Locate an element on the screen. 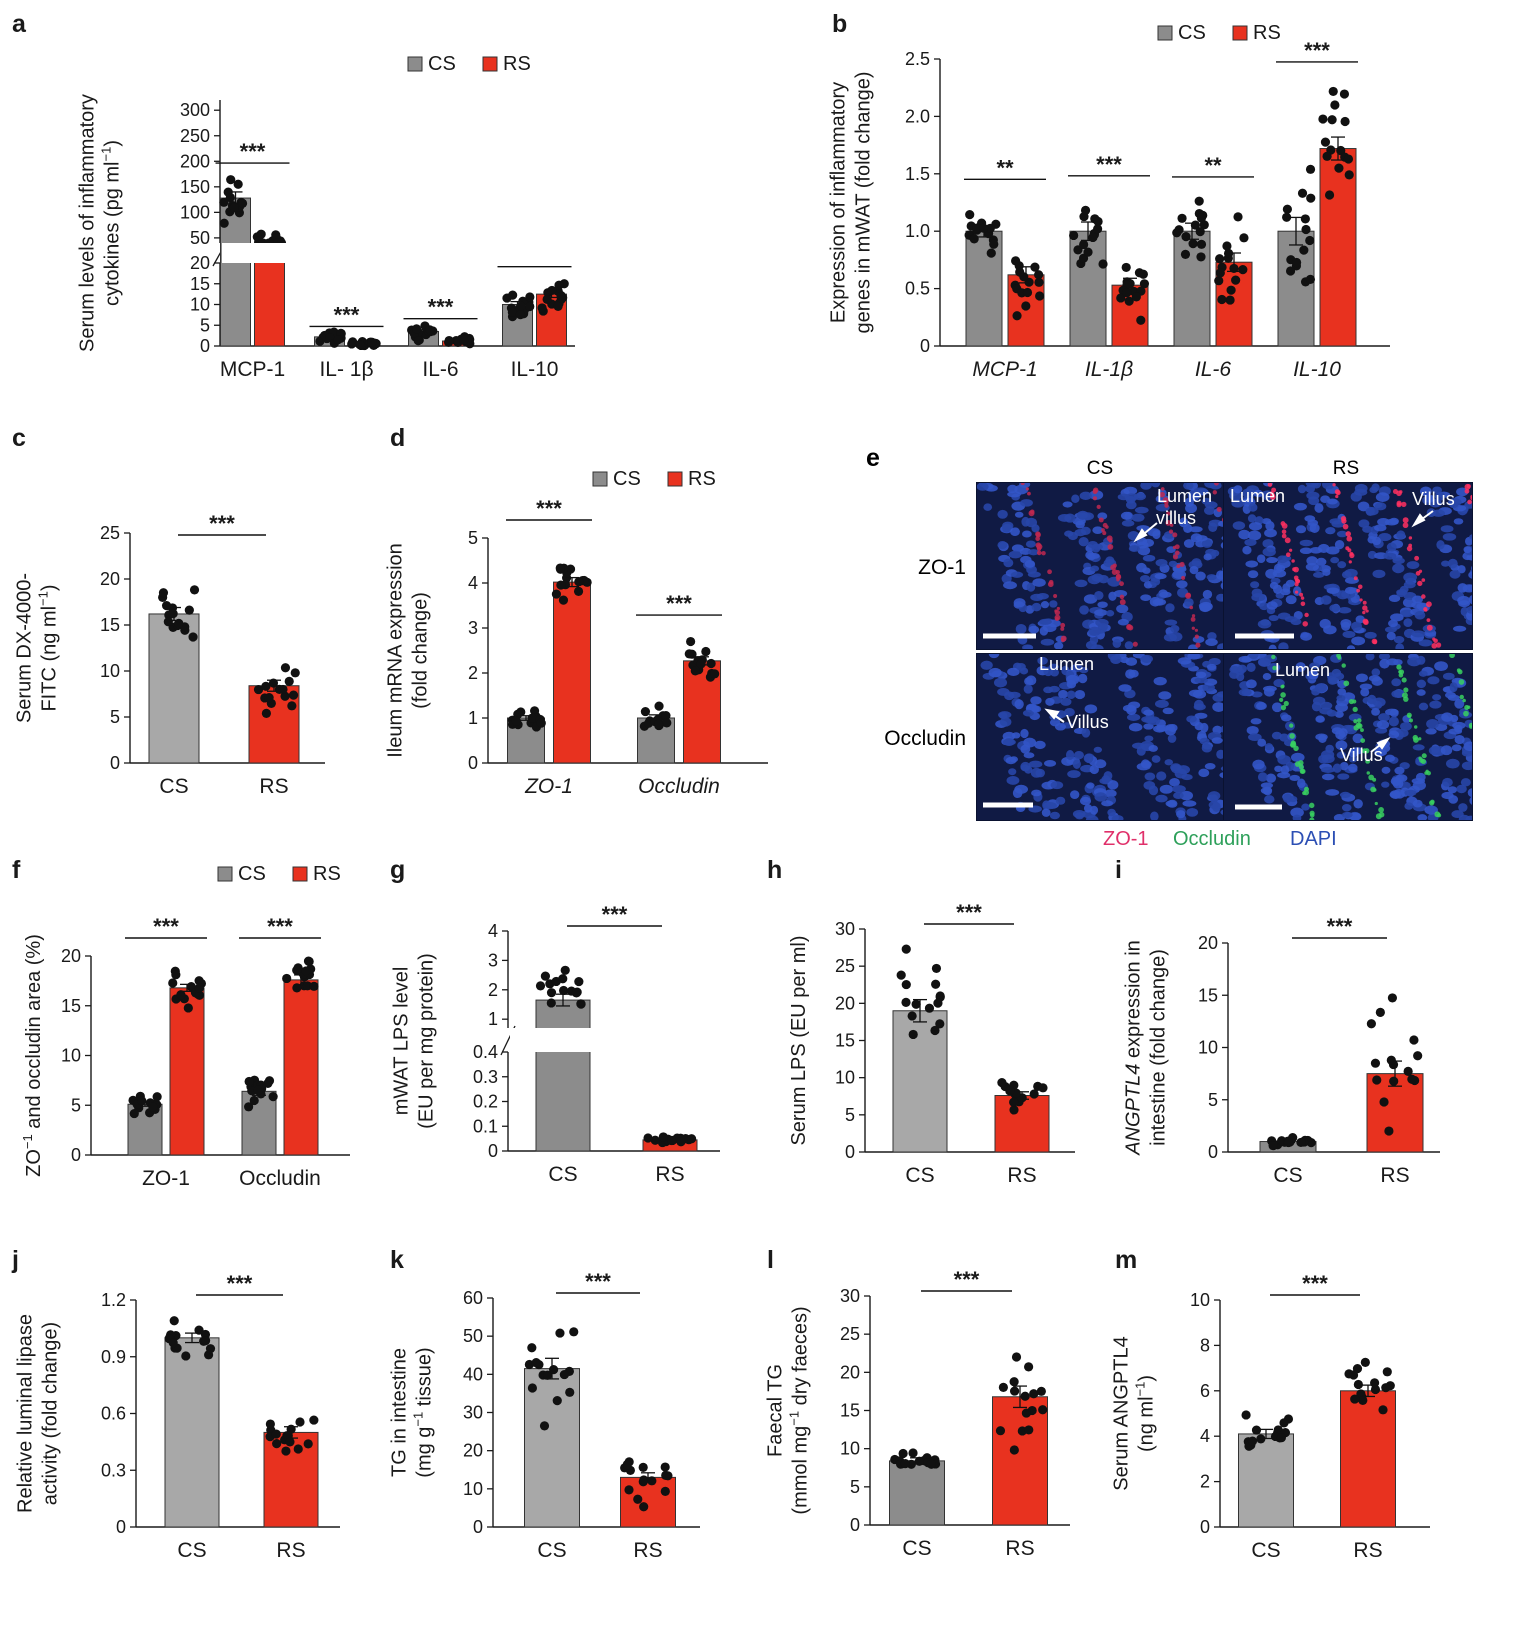 This screenshot has height=1632, width=1527. y-tick-label: 0.4 is located at coordinates (485, 1052).